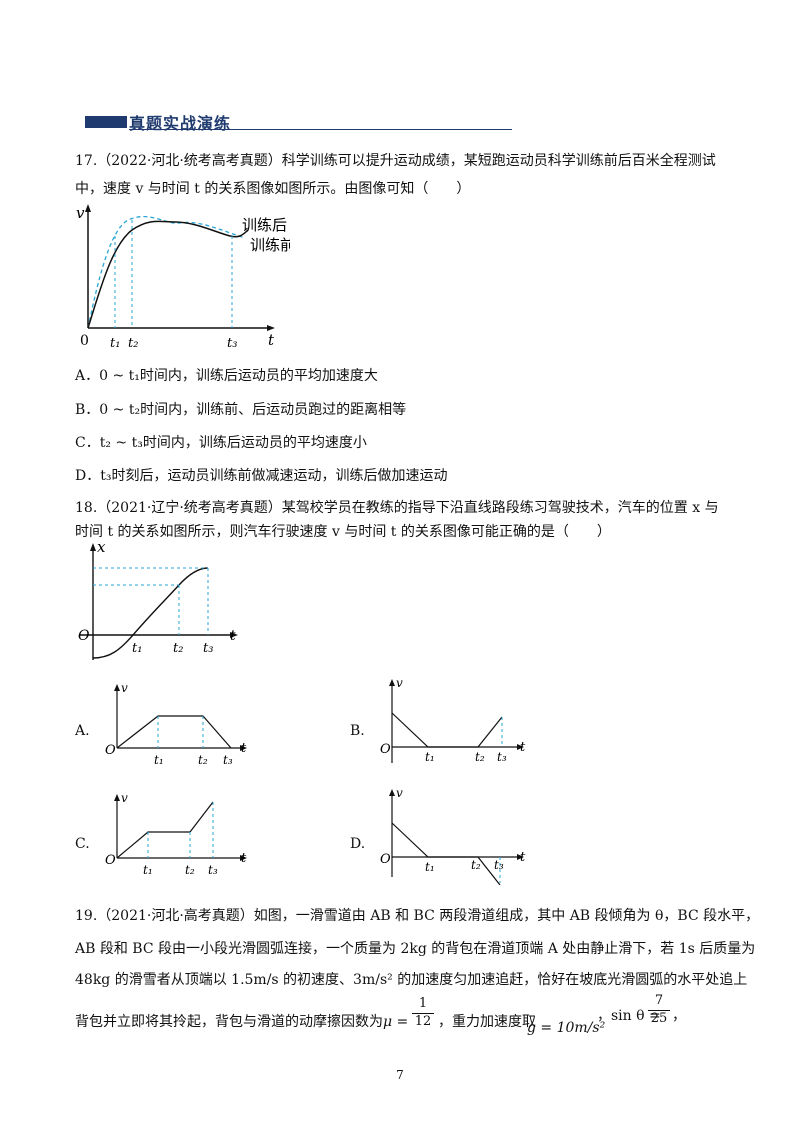  Describe the element at coordinates (476, 865) in the screenshot. I see `d-t2-label: t₂` at that location.